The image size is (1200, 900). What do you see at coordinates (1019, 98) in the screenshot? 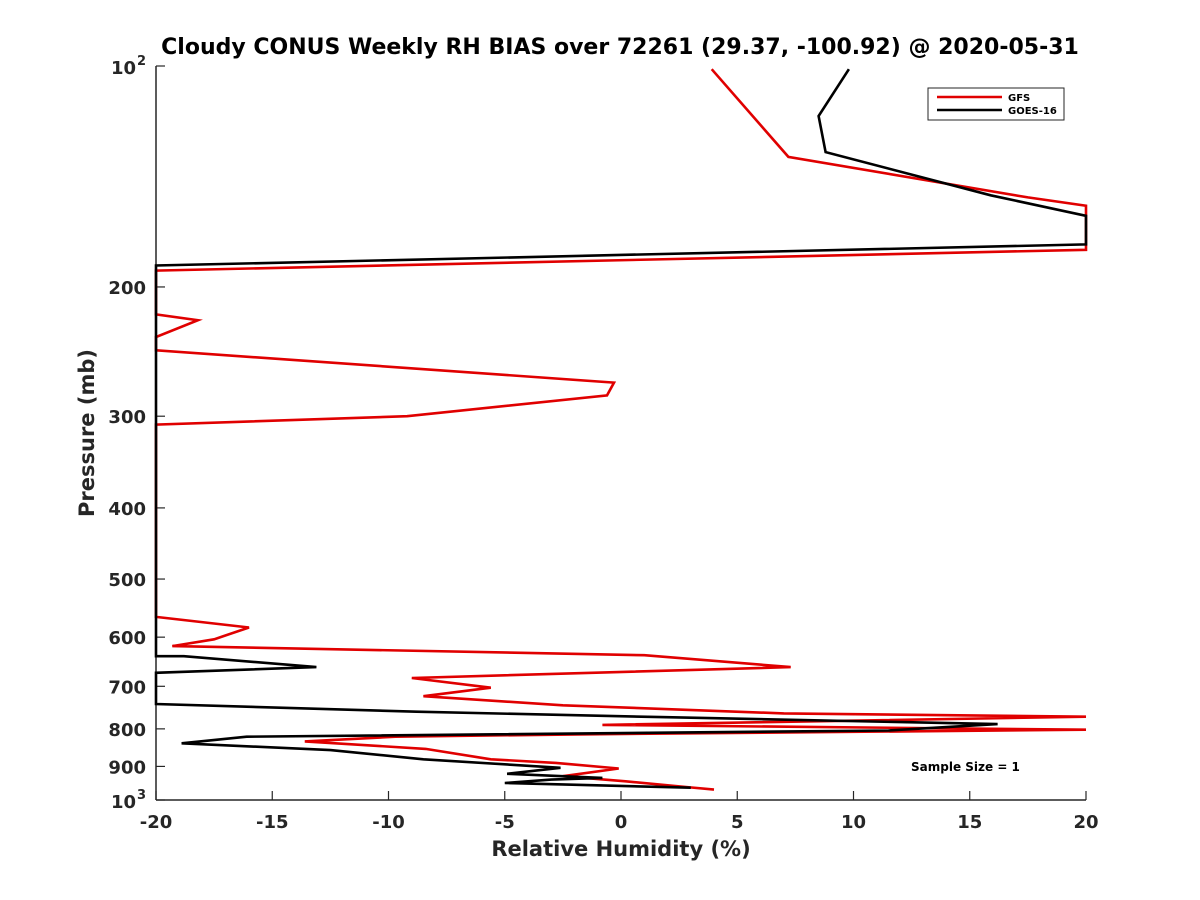
I see `legend-label-gfs: GFS` at bounding box center [1019, 98].